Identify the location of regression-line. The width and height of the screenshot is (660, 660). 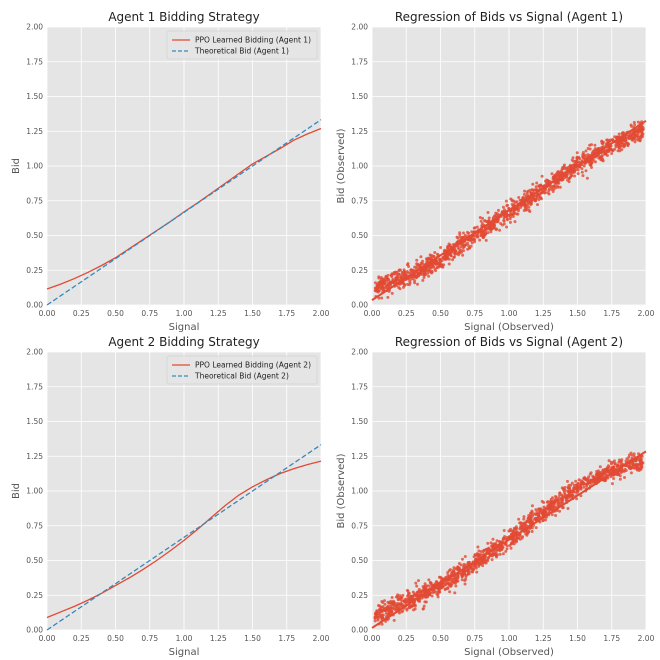
(509, 539).